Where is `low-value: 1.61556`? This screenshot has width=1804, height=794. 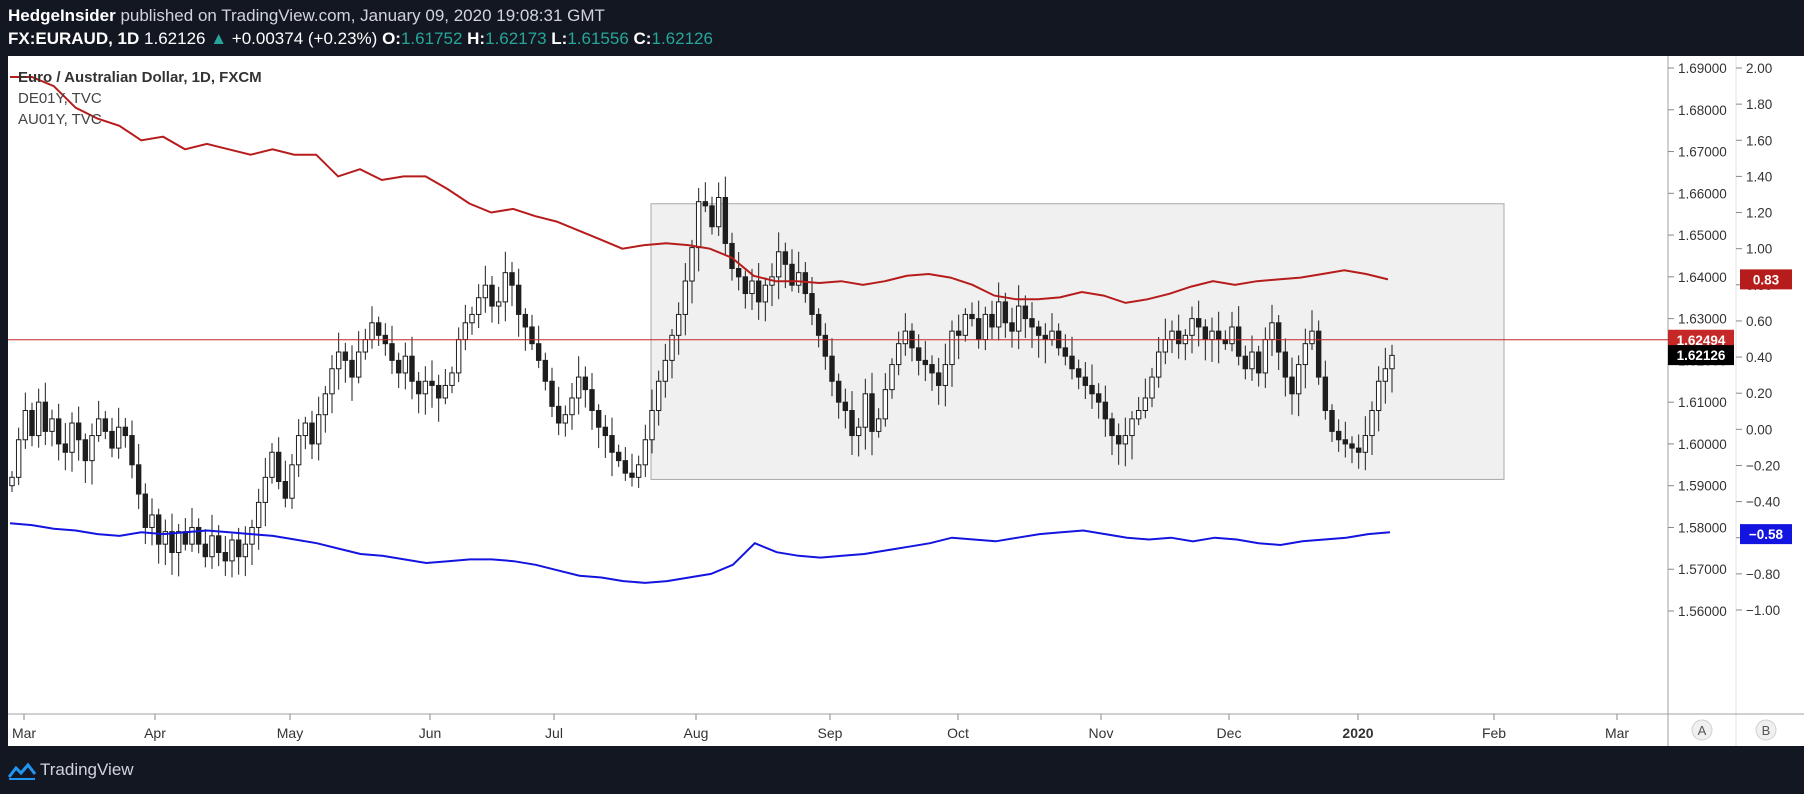
low-value: 1.61556 is located at coordinates (598, 38).